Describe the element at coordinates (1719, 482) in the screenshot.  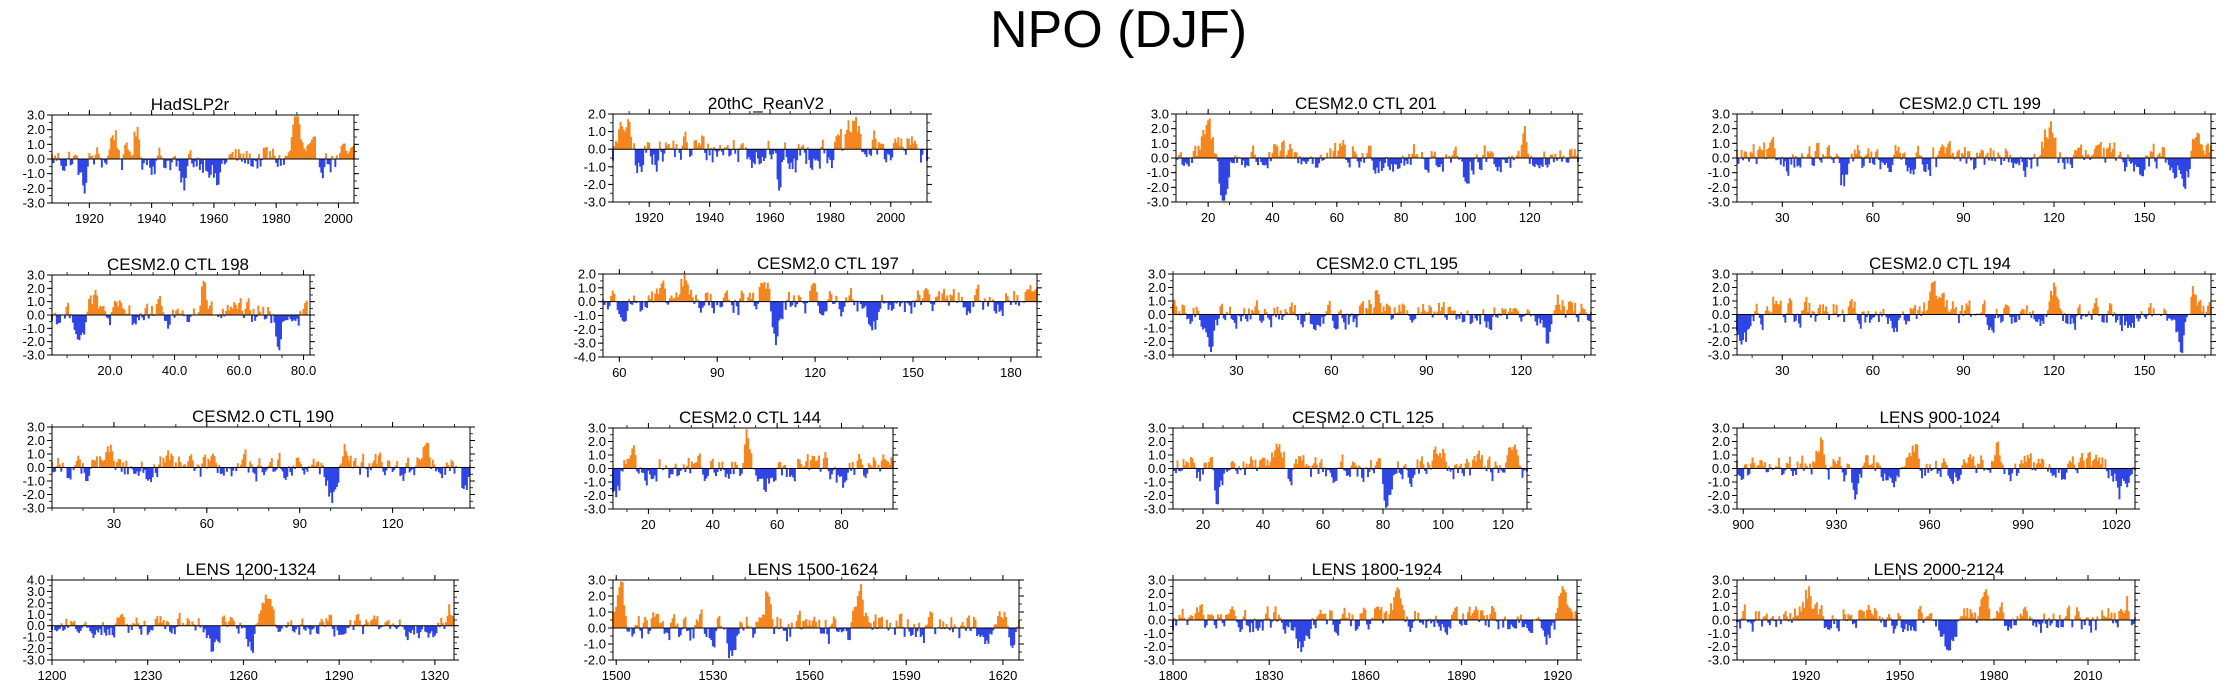
I see `y-tick-label: -1.0` at that location.